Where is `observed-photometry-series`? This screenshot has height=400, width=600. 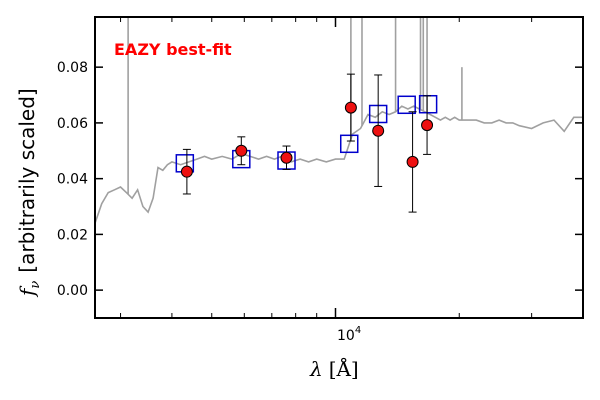 observed-photometry-series is located at coordinates (307, 139).